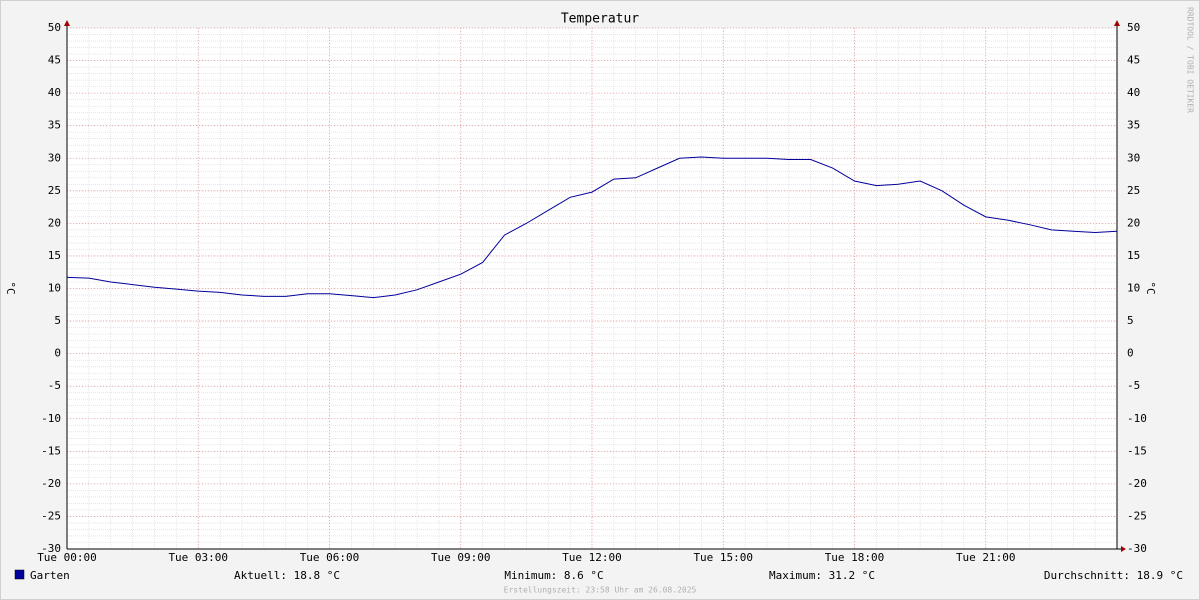  What do you see at coordinates (822, 575) in the screenshot?
I see `legend-stat: Maximum: 31.2 °C` at bounding box center [822, 575].